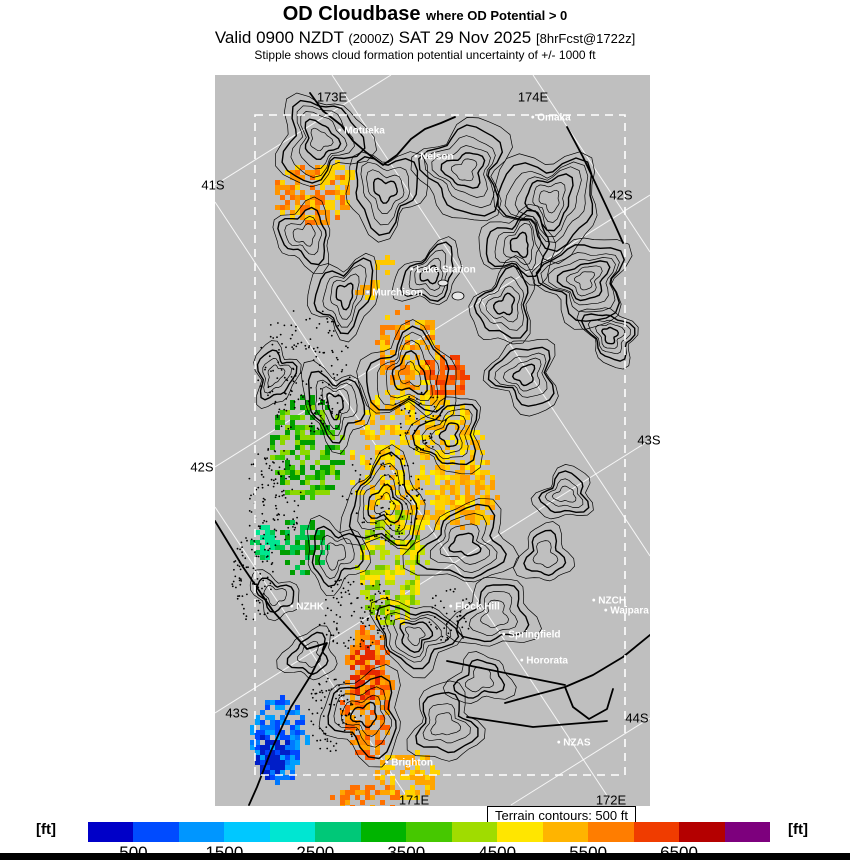  What do you see at coordinates (425, 14) in the screenshot?
I see `page-title-line: OD Cloudbase where OD Potential > 0` at bounding box center [425, 14].